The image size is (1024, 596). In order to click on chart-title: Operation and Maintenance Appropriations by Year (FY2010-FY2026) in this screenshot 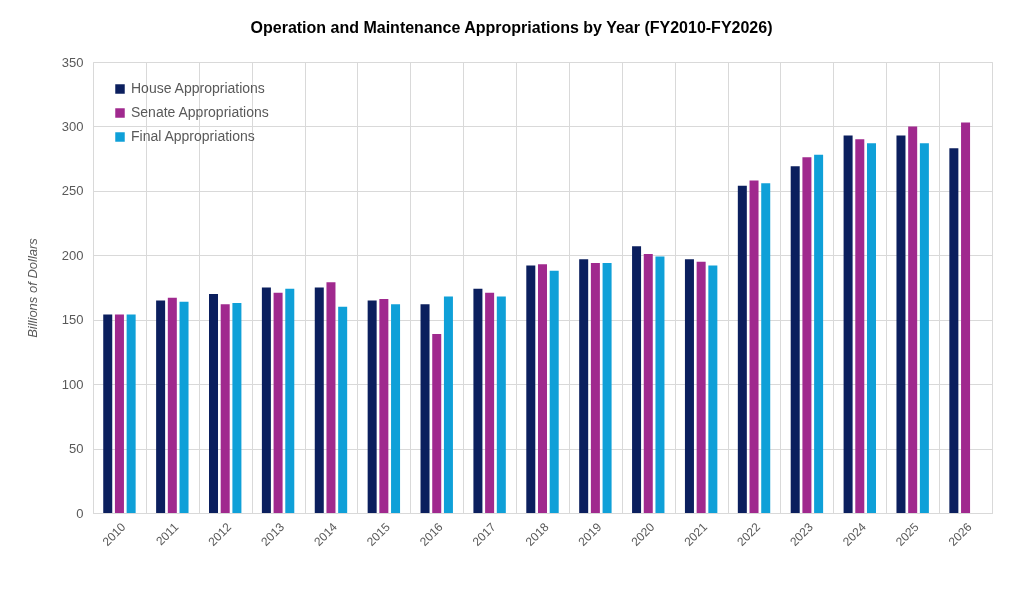, I will do `click(511, 27)`.